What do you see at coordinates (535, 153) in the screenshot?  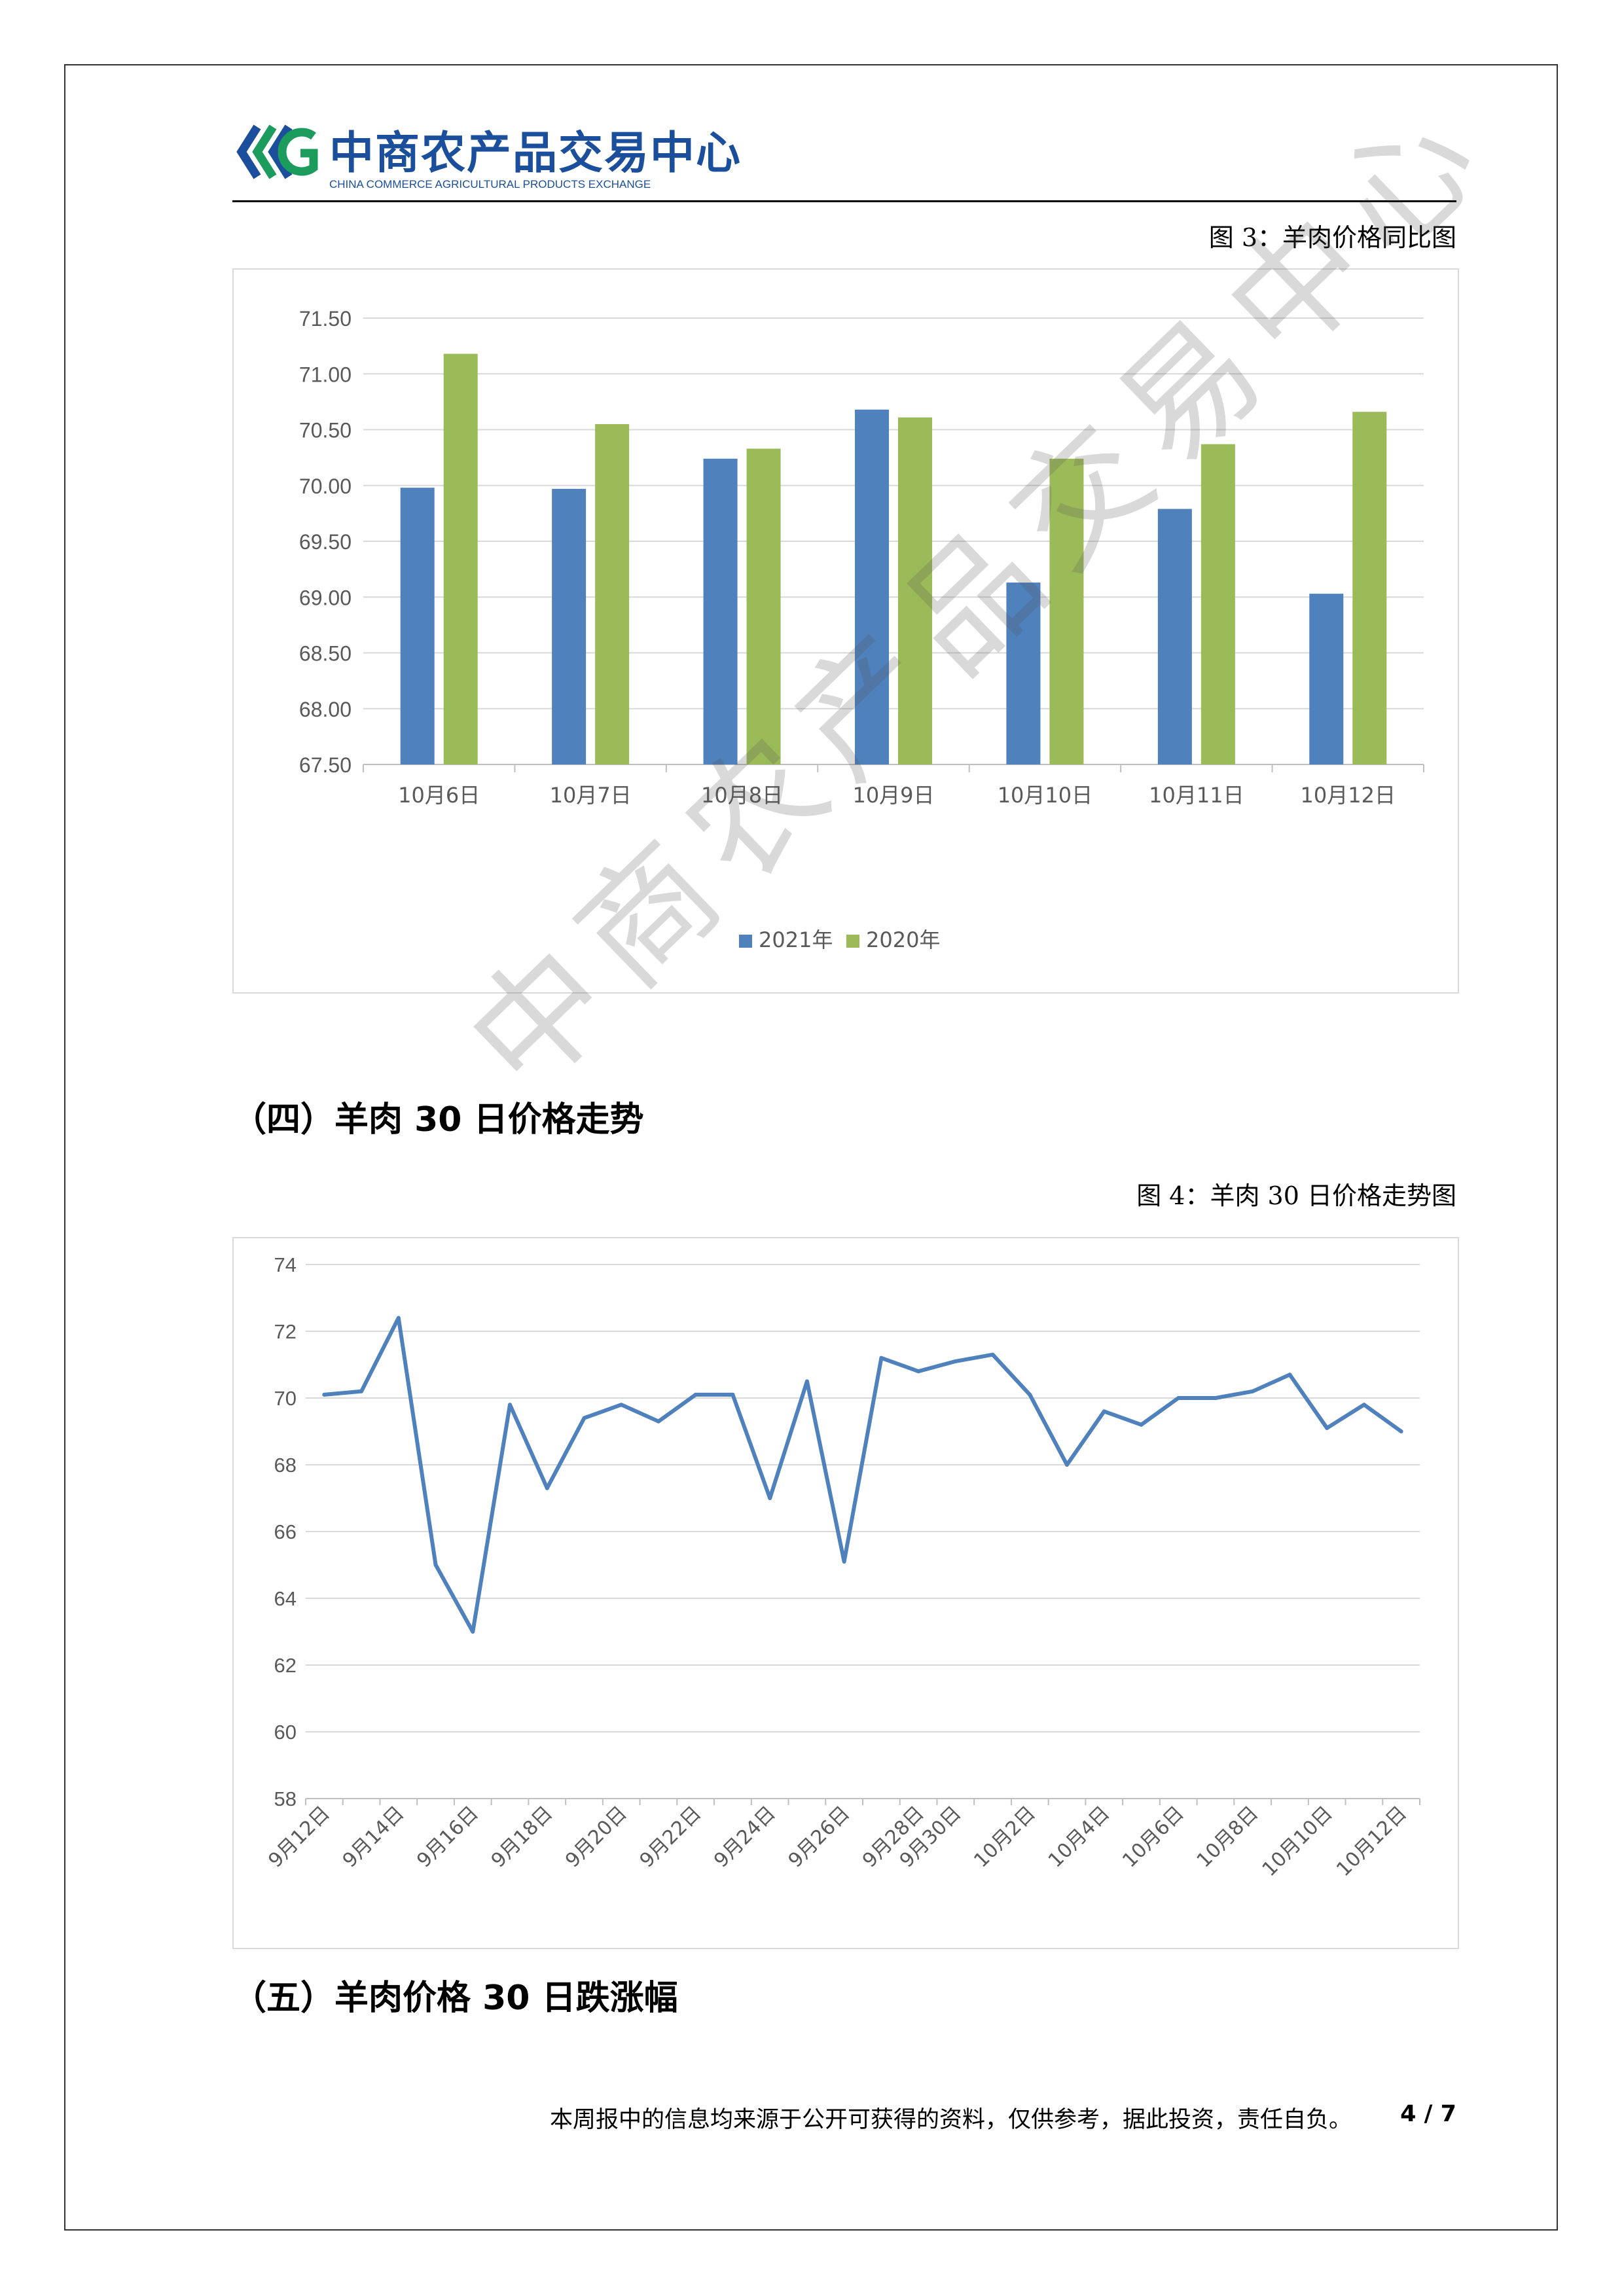 I see `logo-text-cn: 中商农产品交易中心` at bounding box center [535, 153].